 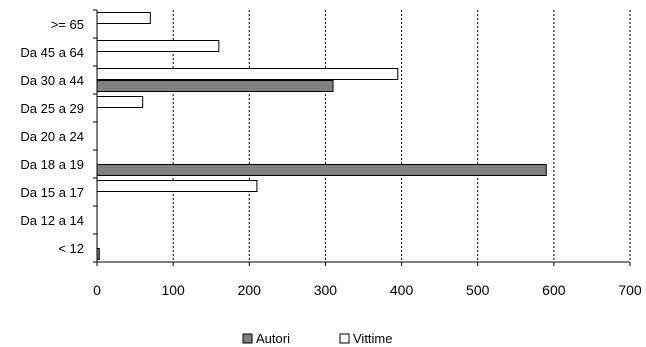 I want to click on category-label: Da 30 a 44, so click(x=52, y=80).